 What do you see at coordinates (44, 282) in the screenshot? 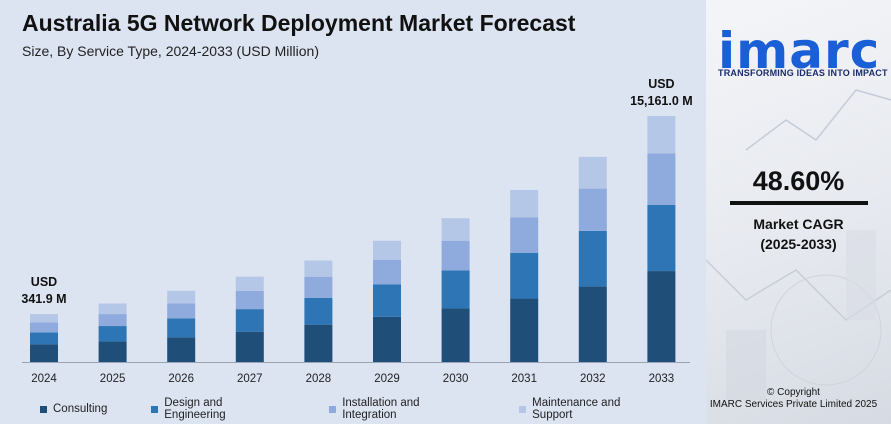
I see `total-annotation-2024: USD` at bounding box center [44, 282].